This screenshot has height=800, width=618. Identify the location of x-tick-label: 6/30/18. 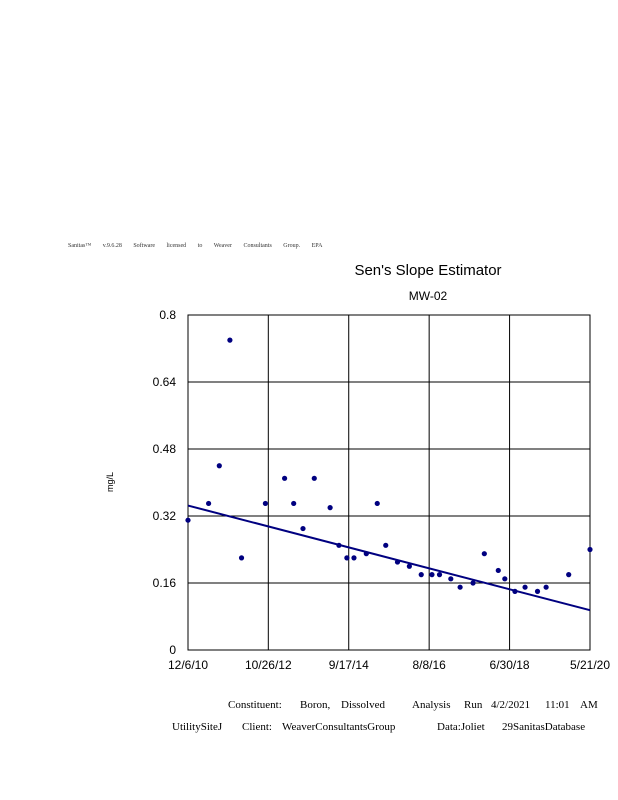
(510, 665).